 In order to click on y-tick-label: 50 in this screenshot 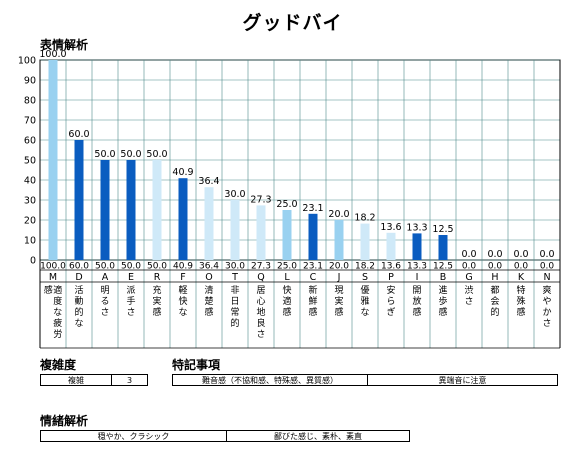, I will do `click(30, 161)`.